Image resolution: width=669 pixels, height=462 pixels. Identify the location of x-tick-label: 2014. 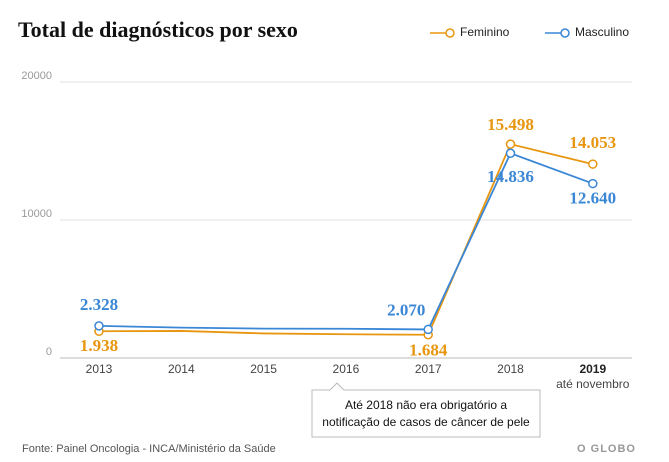
(181, 369).